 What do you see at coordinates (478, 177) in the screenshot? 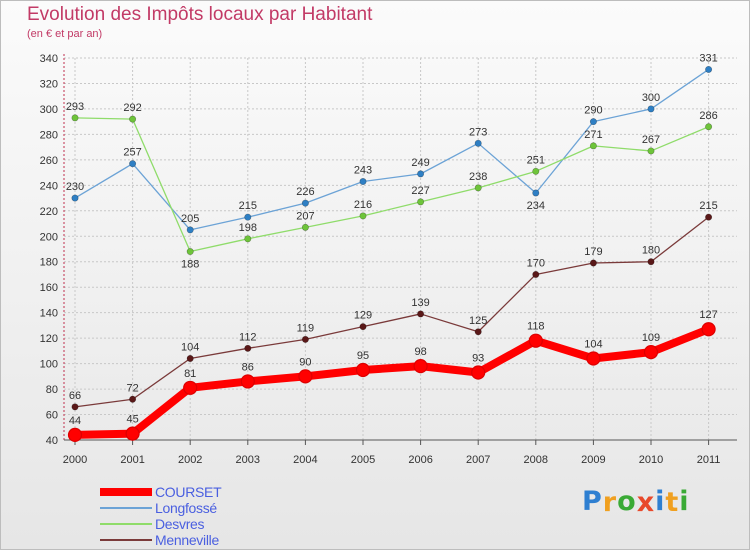
I see `data-label-desvres: 238` at bounding box center [478, 177].